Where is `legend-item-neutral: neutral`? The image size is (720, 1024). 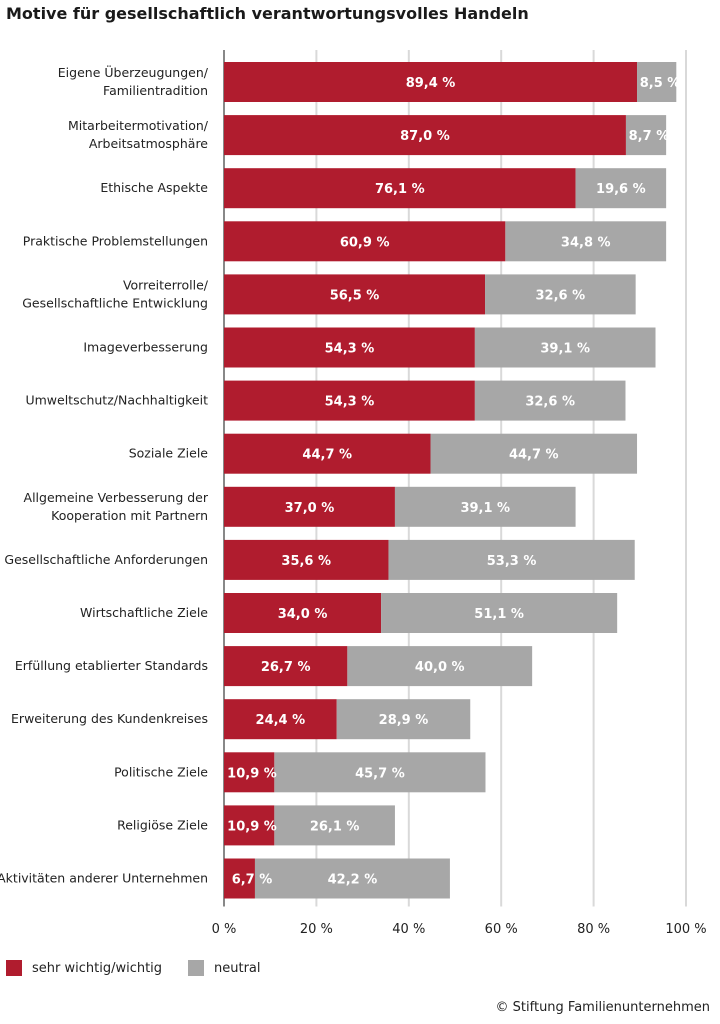
legend-item-neutral: neutral is located at coordinates (224, 968).